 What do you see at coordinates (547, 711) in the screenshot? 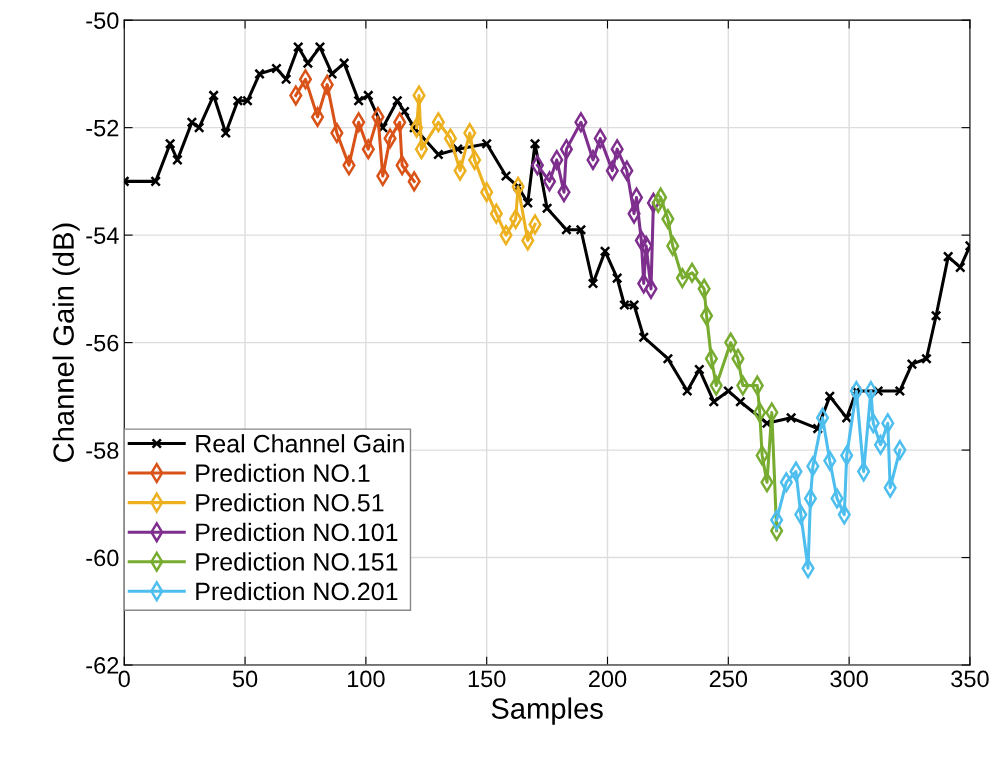
I see `x-axis-title: Samples` at bounding box center [547, 711].